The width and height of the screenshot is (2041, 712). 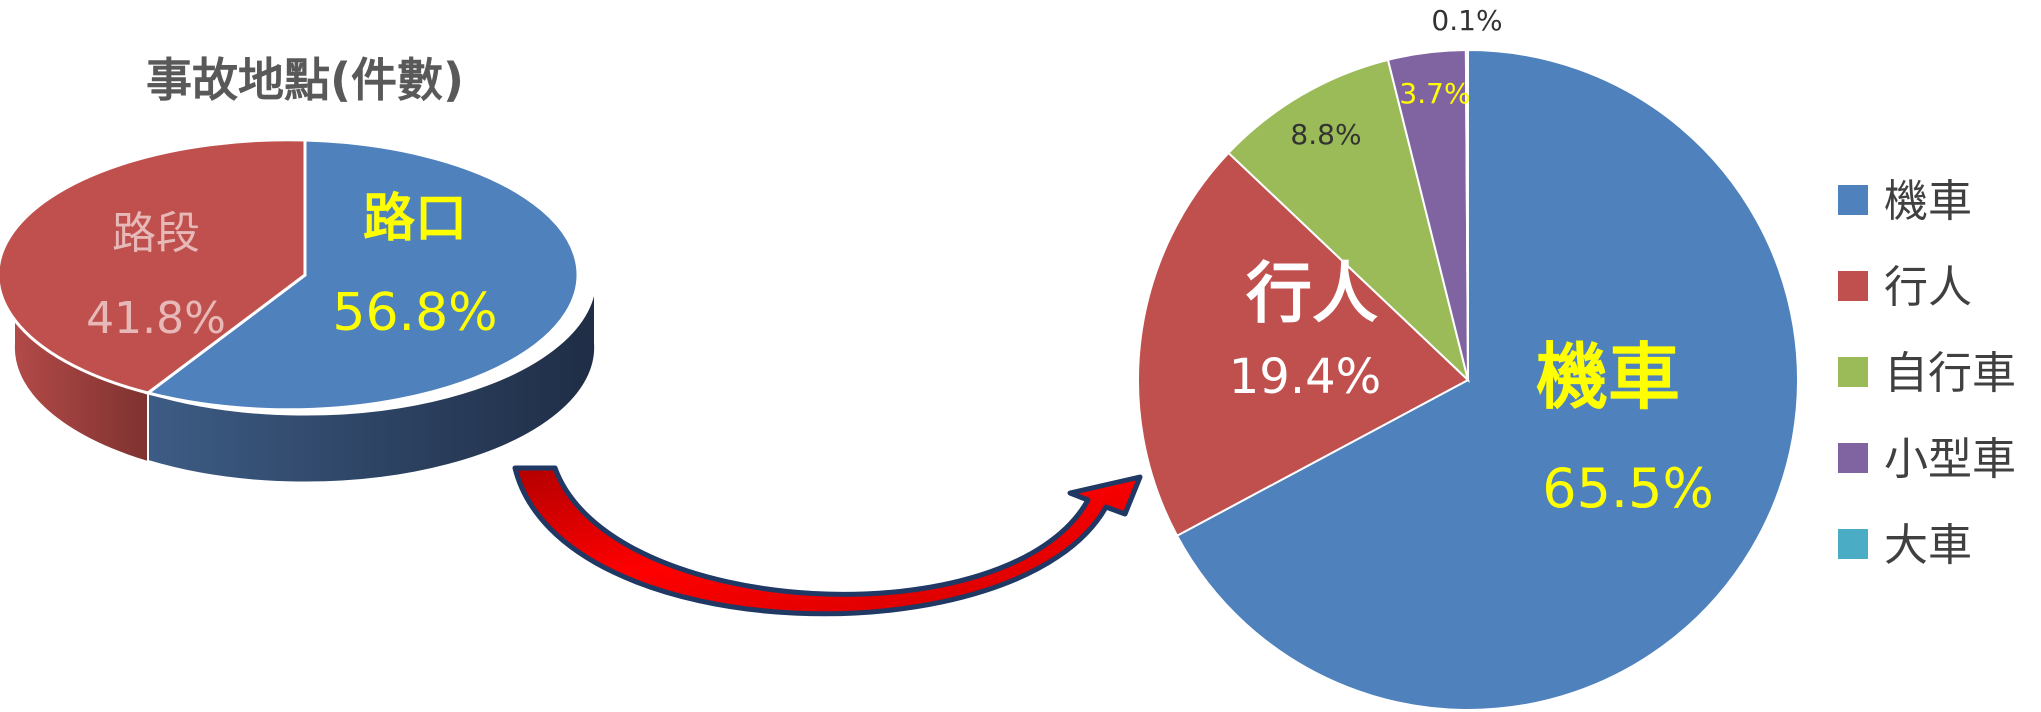 What do you see at coordinates (372, 379) in the screenshot?
I see `pie-side-blue` at bounding box center [372, 379].